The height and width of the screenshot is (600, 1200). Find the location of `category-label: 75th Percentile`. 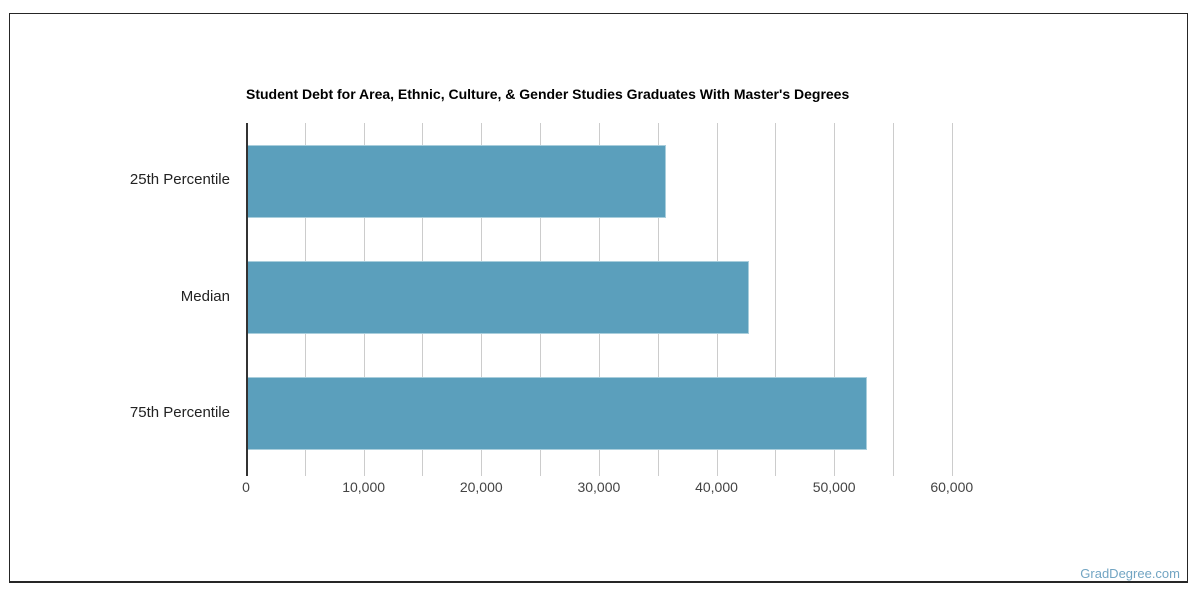

category-label: 75th Percentile is located at coordinates (179, 412).